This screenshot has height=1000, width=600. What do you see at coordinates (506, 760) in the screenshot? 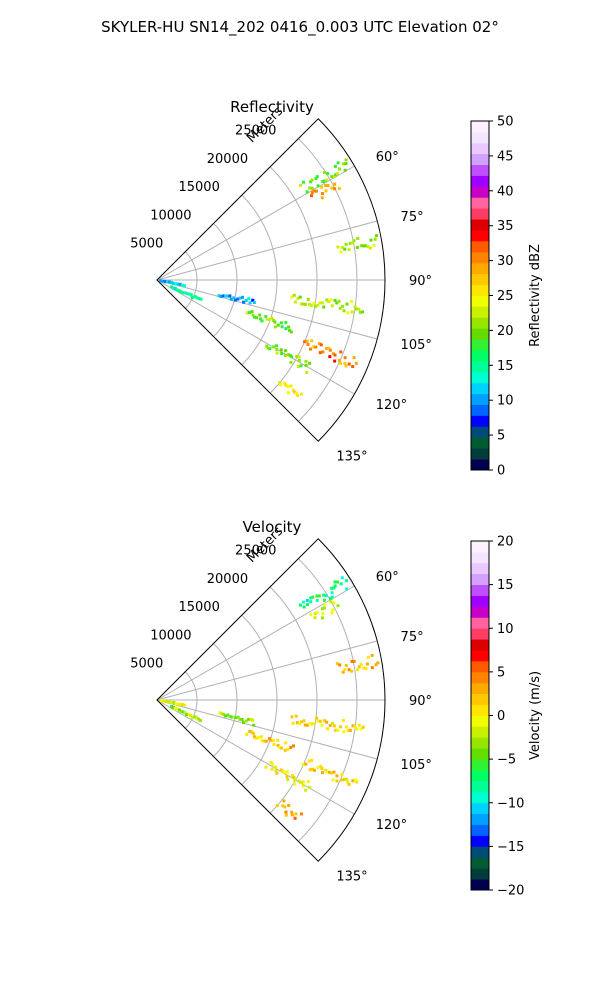
I see `colorbar-tick-label: −5` at bounding box center [506, 760].